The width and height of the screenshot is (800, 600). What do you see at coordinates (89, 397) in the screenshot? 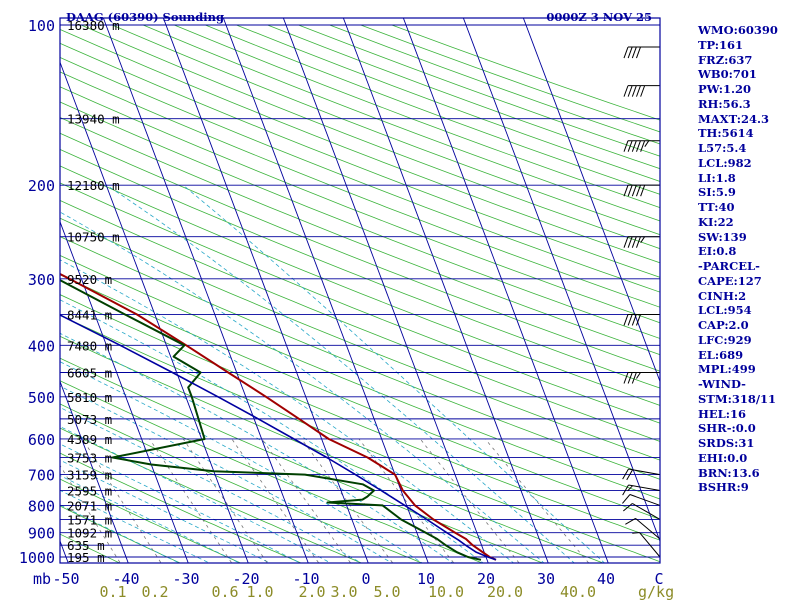
I see `height-label: 5810 m` at bounding box center [89, 397].